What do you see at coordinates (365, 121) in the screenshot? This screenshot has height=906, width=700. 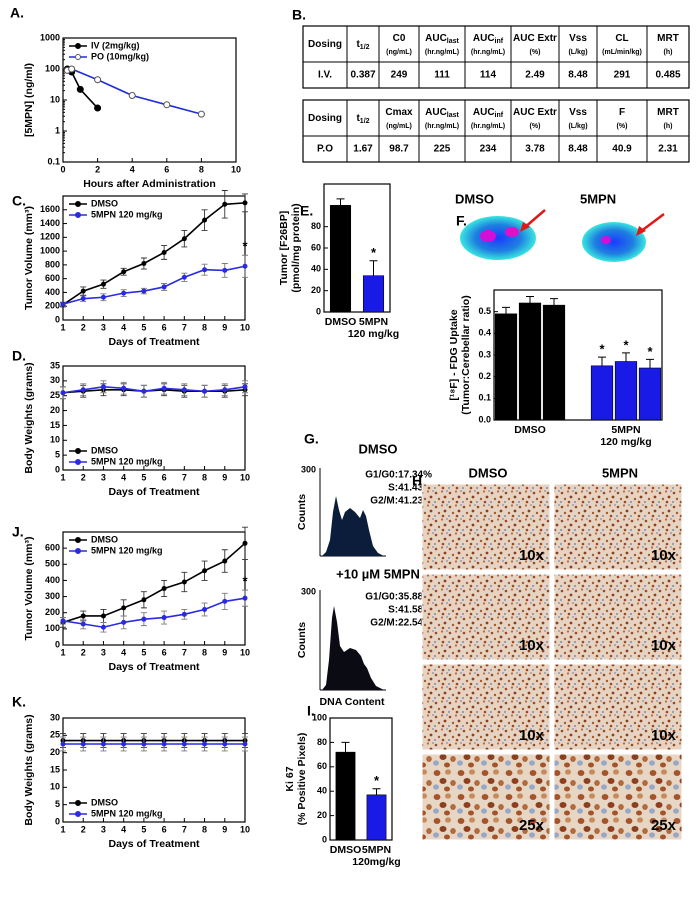 I see `header-sub: 1/2` at bounding box center [365, 121].